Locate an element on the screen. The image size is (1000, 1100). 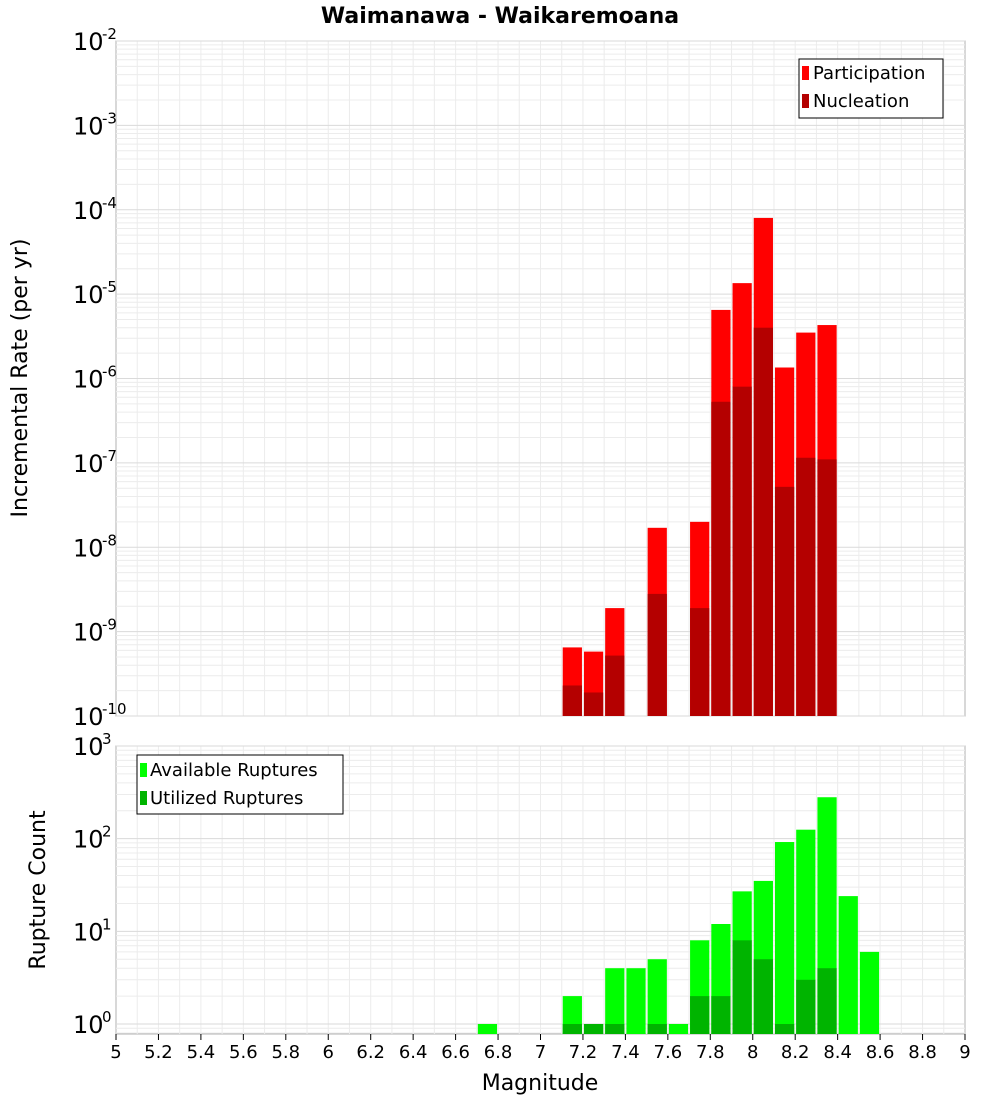
x-tick-label: 7.4 is located at coordinates (625, 1052).